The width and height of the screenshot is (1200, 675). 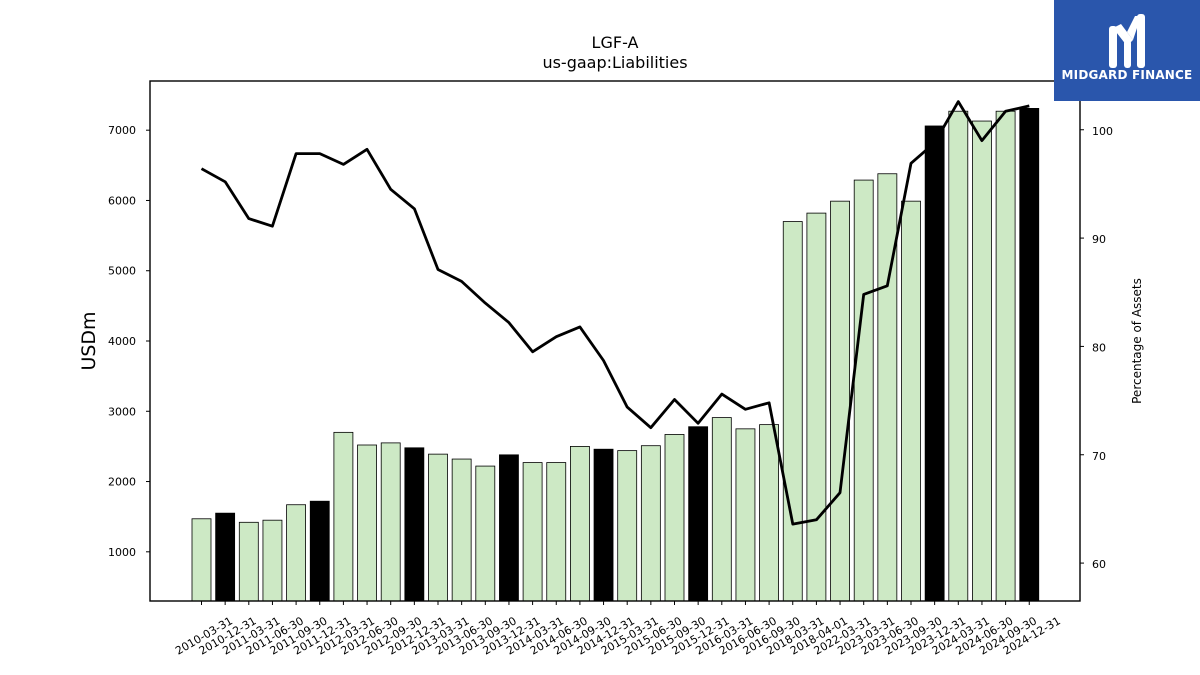 I want to click on logo-text: MIDGARD FINANCE, so click(x=1127, y=75).